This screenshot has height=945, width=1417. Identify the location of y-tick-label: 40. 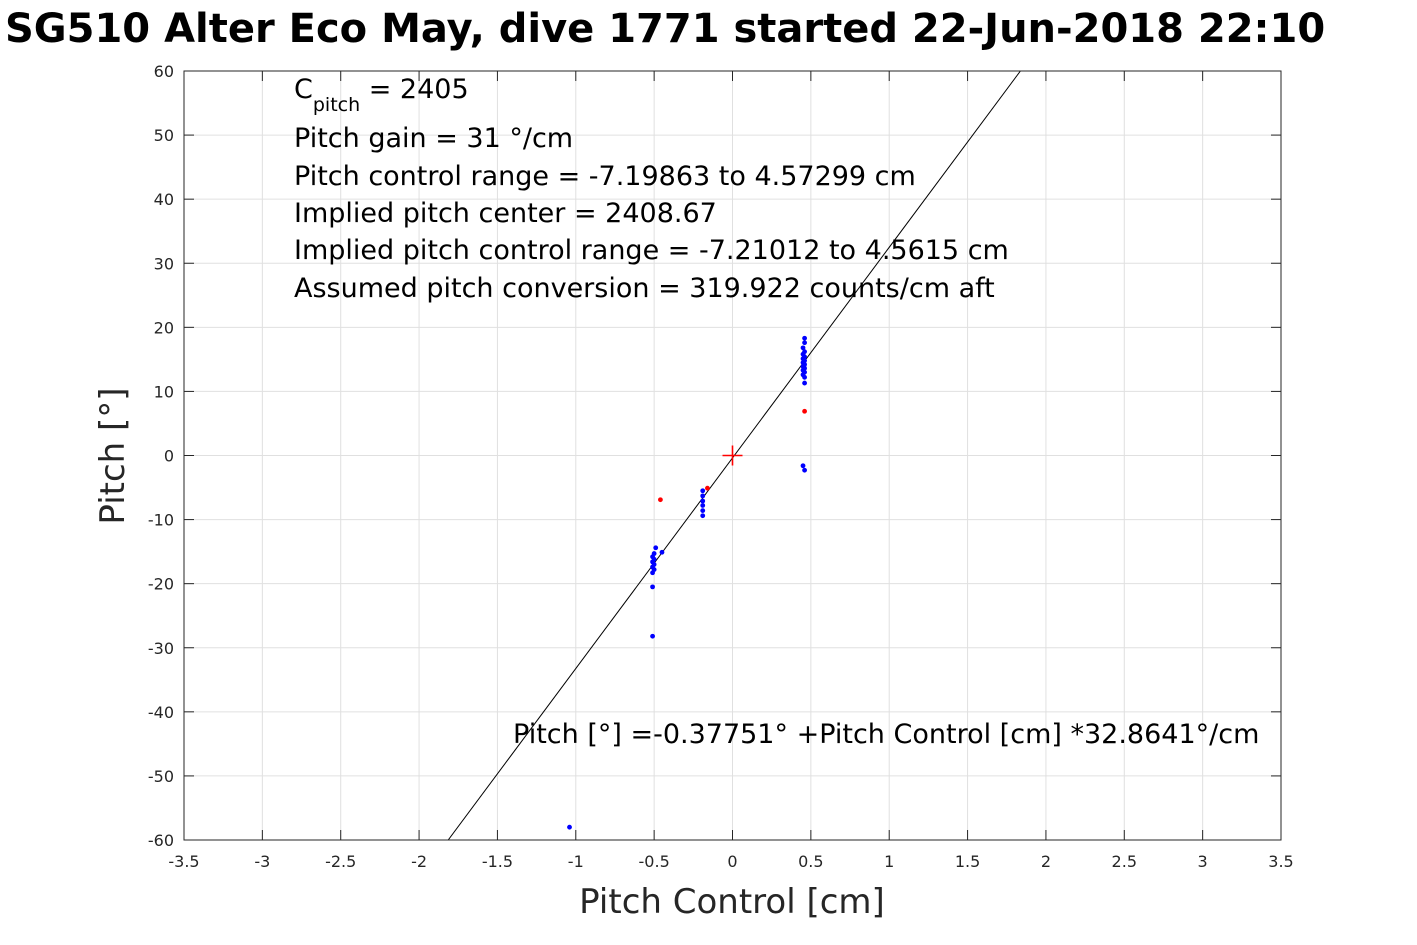
(164, 199).